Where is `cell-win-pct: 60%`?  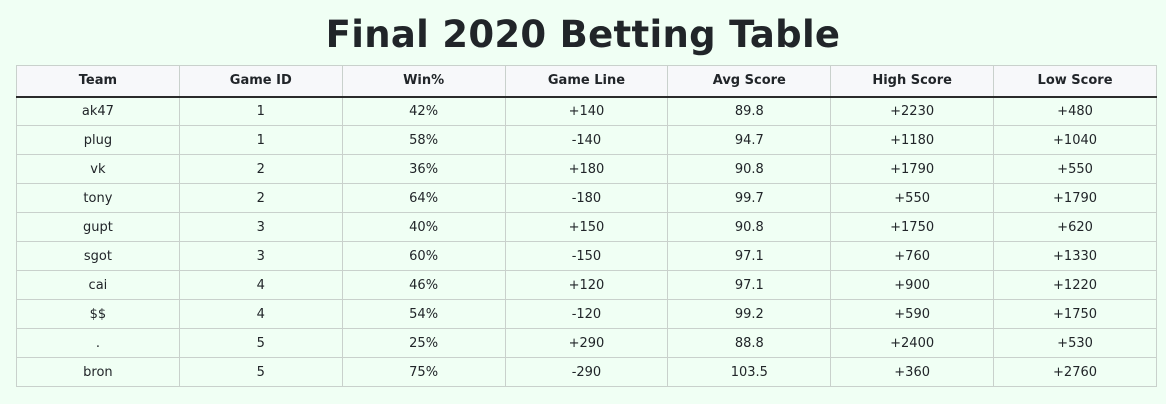 cell-win-pct: 60% is located at coordinates (423, 256).